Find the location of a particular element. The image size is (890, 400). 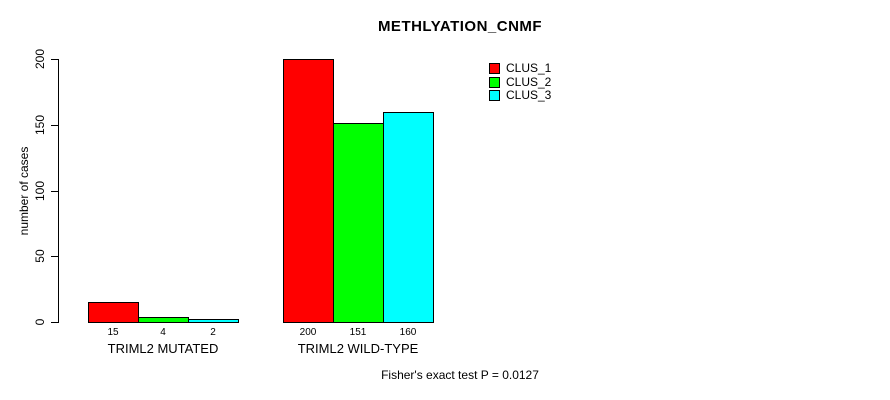

y-tick-label: 50 is located at coordinates (40, 256).